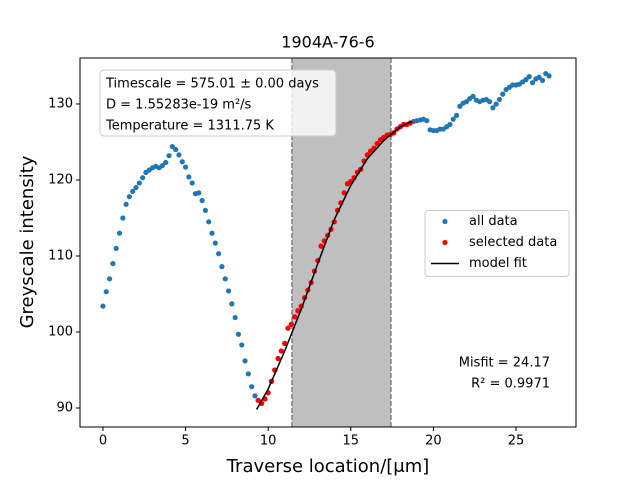  I want to click on y-tick-label: 100, so click(60, 331).